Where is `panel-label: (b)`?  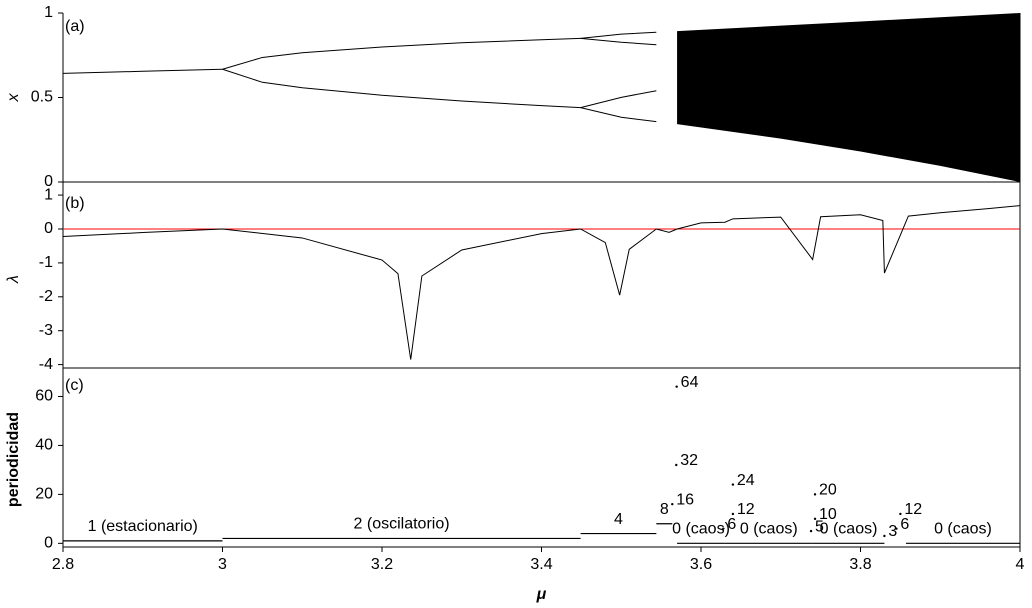
panel-label: (b) is located at coordinates (75, 203).